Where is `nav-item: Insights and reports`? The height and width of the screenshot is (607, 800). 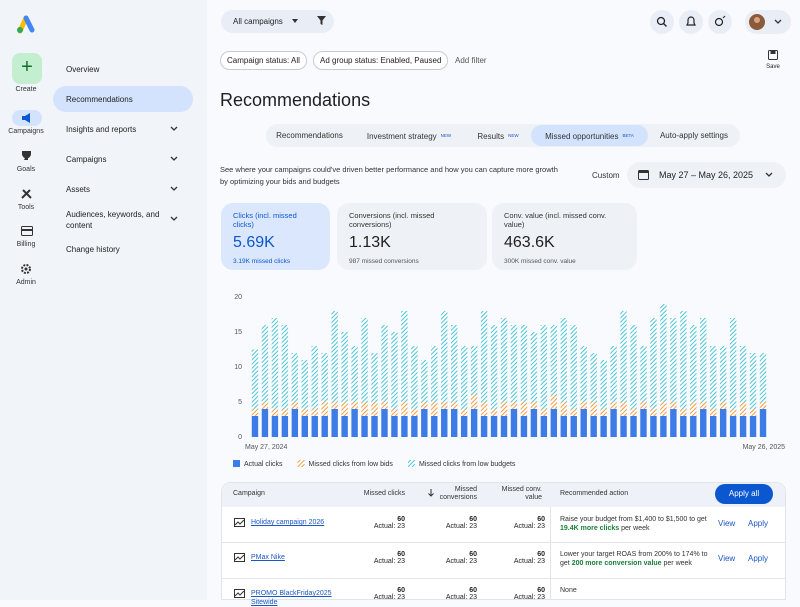
nav-item: Insights and reports is located at coordinates (101, 129).